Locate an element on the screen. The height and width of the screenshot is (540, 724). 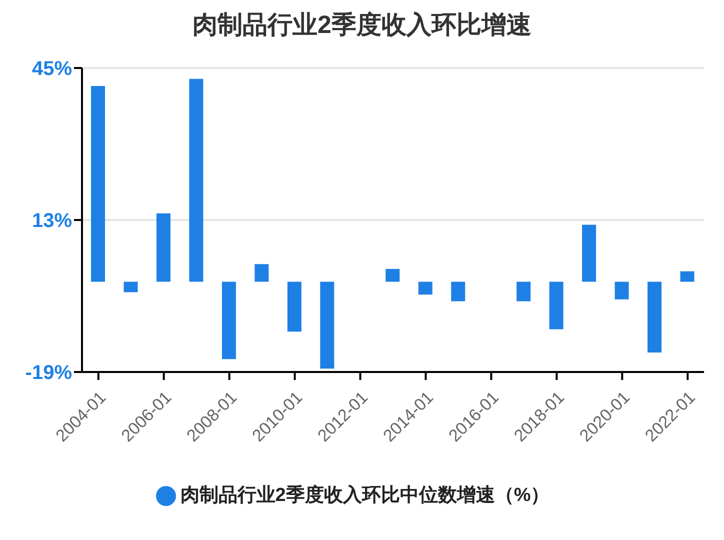
y-tick-label: 45% is located at coordinates (52, 69).